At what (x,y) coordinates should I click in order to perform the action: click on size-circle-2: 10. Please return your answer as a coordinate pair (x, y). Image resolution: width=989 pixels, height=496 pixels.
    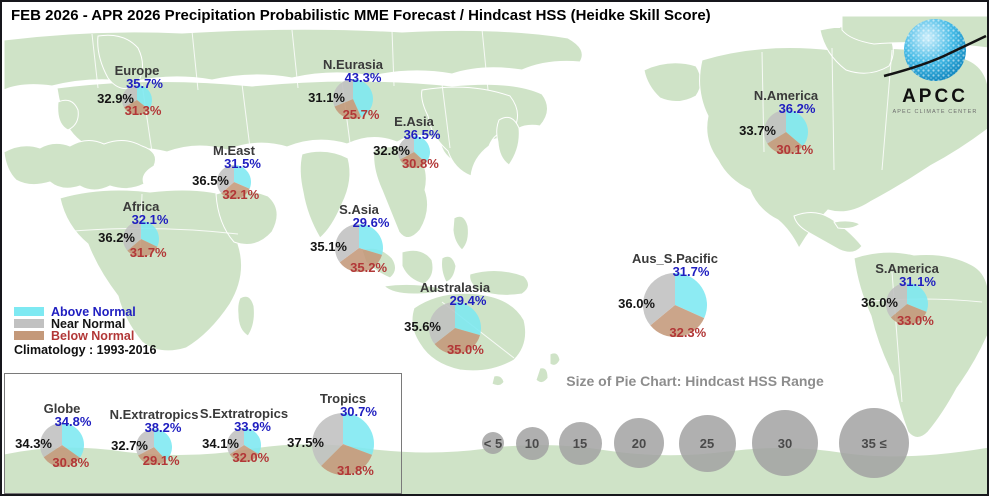
    Looking at the image, I should click on (532, 443).